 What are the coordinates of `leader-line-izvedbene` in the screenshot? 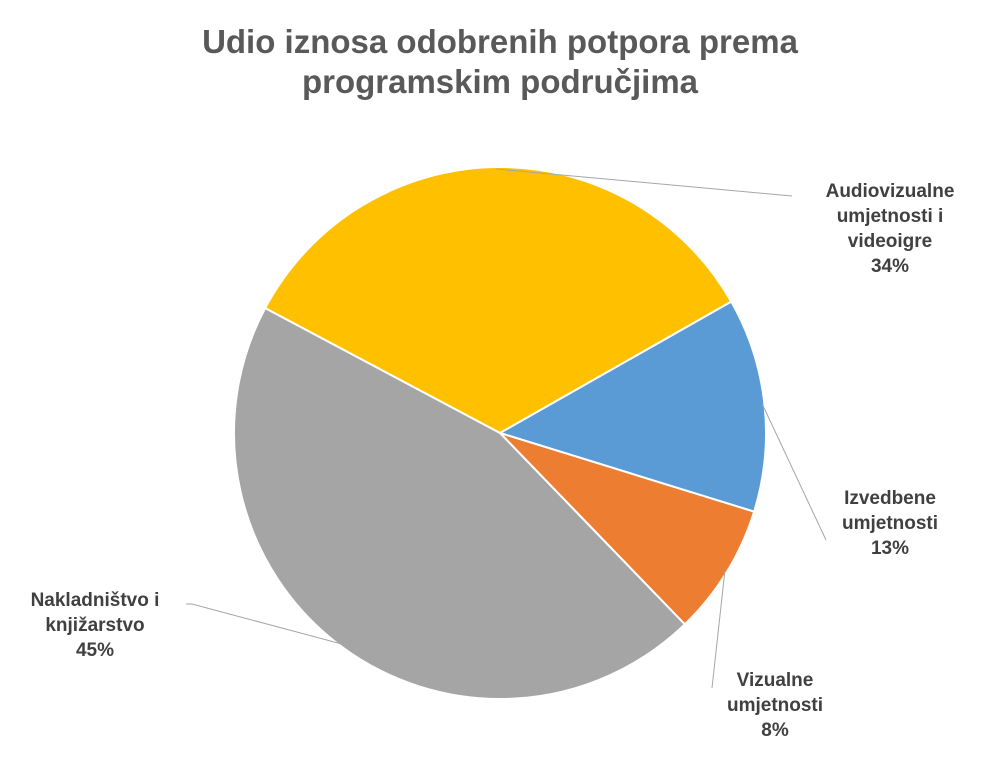 It's located at (794, 472).